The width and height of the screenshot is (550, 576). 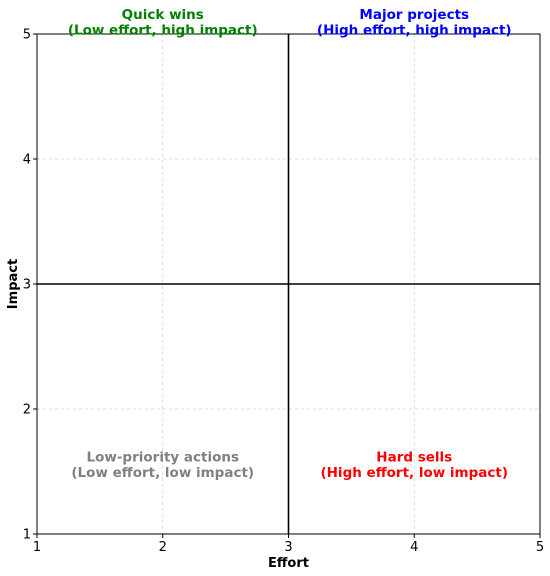 I want to click on quadrant-label-subtitle: (Low effort, high impact), so click(x=163, y=31).